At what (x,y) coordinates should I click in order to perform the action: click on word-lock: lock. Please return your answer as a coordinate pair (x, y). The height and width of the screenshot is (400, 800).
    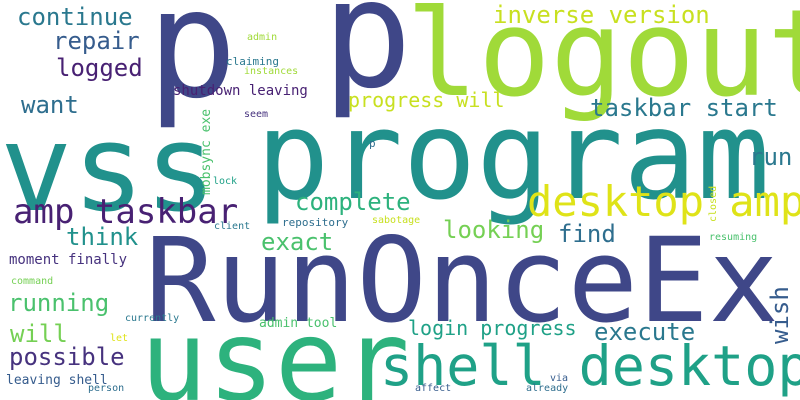
    Looking at the image, I should click on (225, 181).